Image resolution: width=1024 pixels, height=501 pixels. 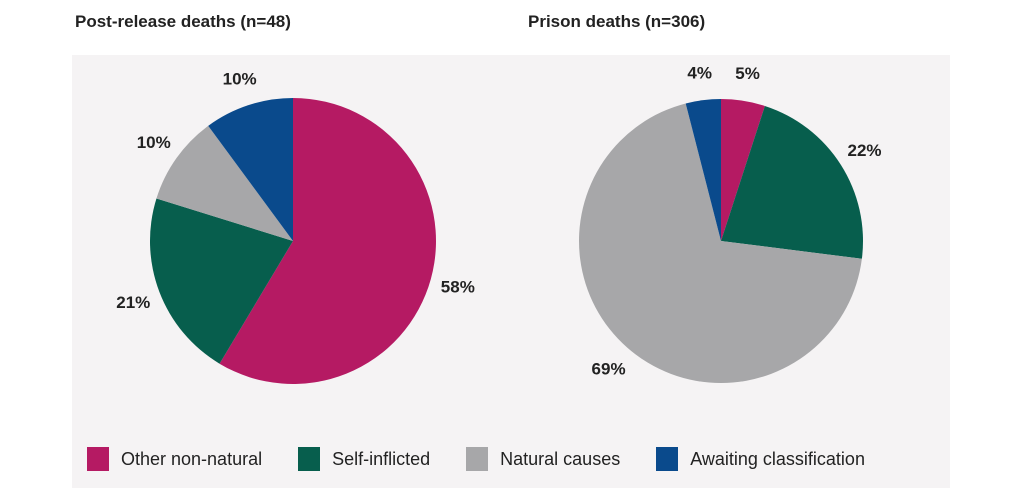 I want to click on legend-item-other-non-natural: Other non-natural, so click(x=174, y=459).